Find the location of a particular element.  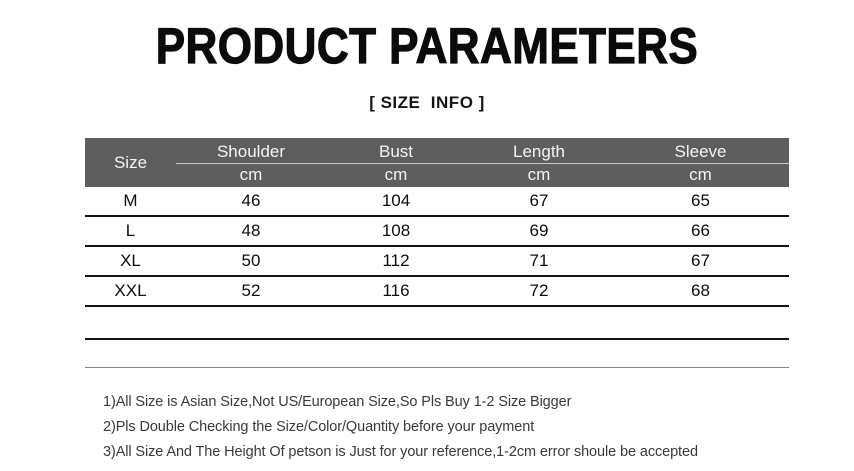

measurement-units-row: cm cm cm cm is located at coordinates (482, 175).